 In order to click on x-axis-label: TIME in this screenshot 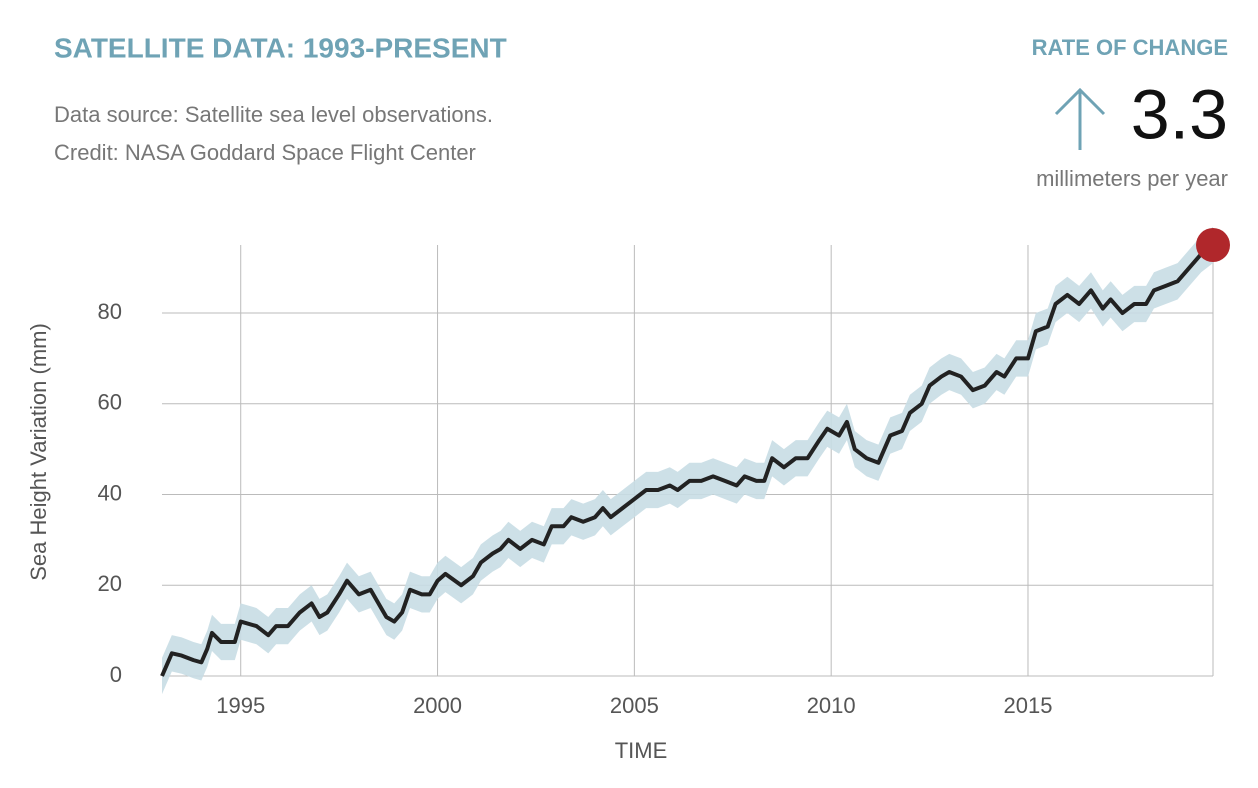, I will do `click(641, 750)`.